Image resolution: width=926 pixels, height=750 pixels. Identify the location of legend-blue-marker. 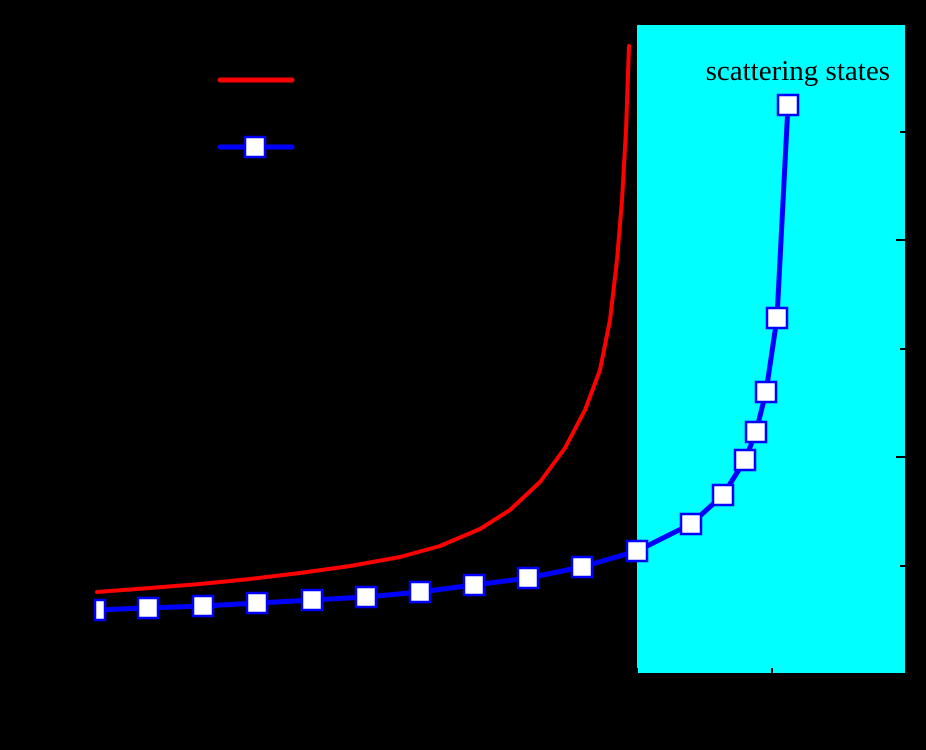
(255, 147).